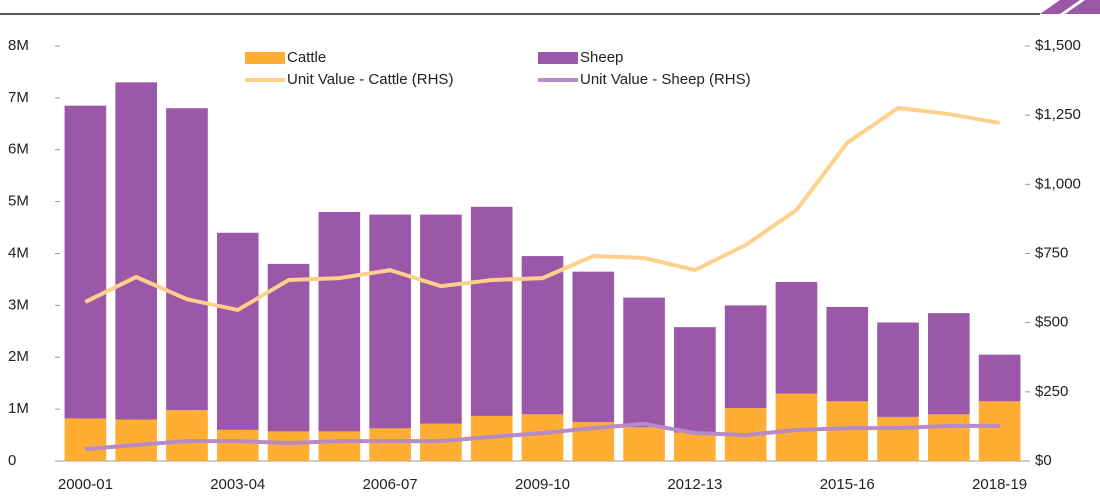 The height and width of the screenshot is (500, 1100). What do you see at coordinates (12, 460) in the screenshot?
I see `y-tick-label: 0` at bounding box center [12, 460].